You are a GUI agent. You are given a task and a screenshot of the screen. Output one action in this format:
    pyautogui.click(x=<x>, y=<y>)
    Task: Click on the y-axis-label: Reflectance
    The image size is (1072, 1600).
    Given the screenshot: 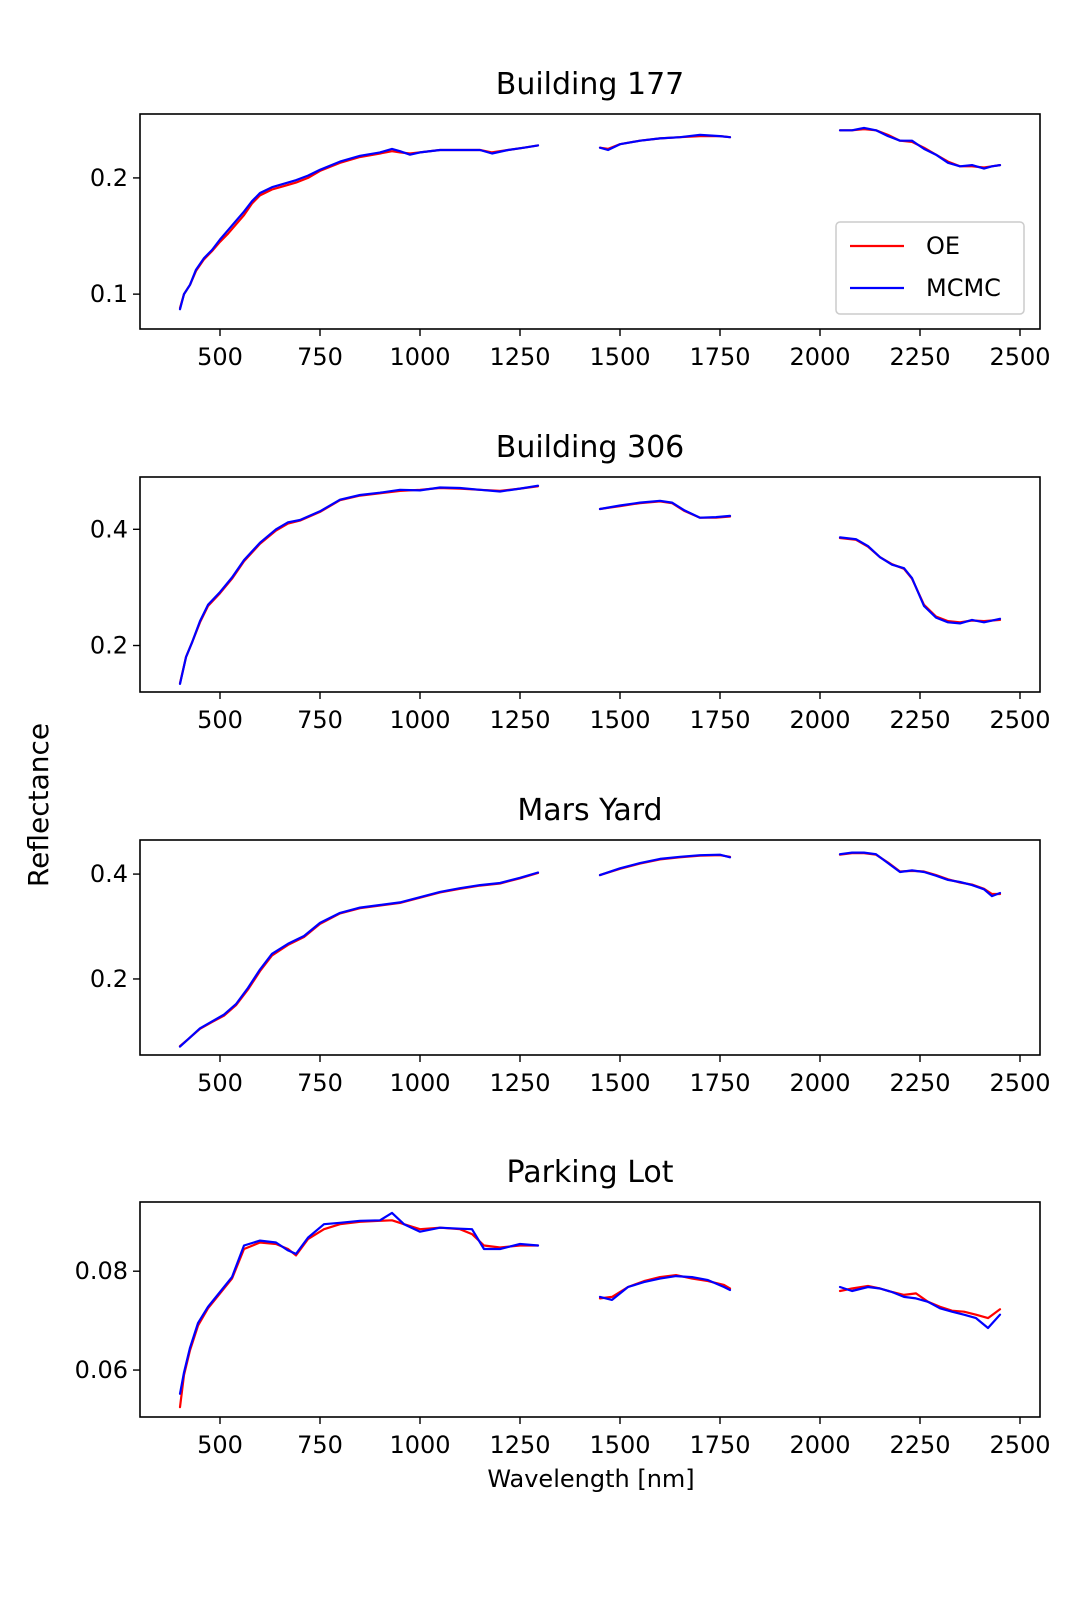 What is the action you would take?
    pyautogui.click(x=38, y=805)
    